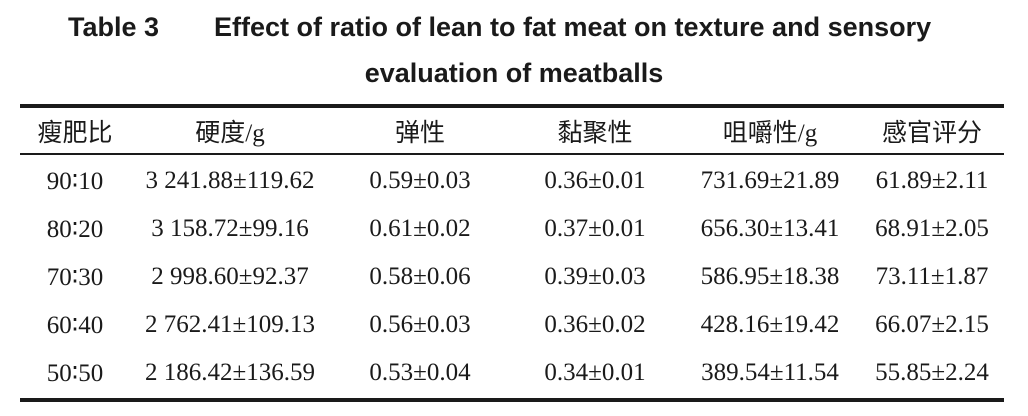 This screenshot has height=416, width=1028. What do you see at coordinates (512, 154) in the screenshot?
I see `table-header-rule` at bounding box center [512, 154].